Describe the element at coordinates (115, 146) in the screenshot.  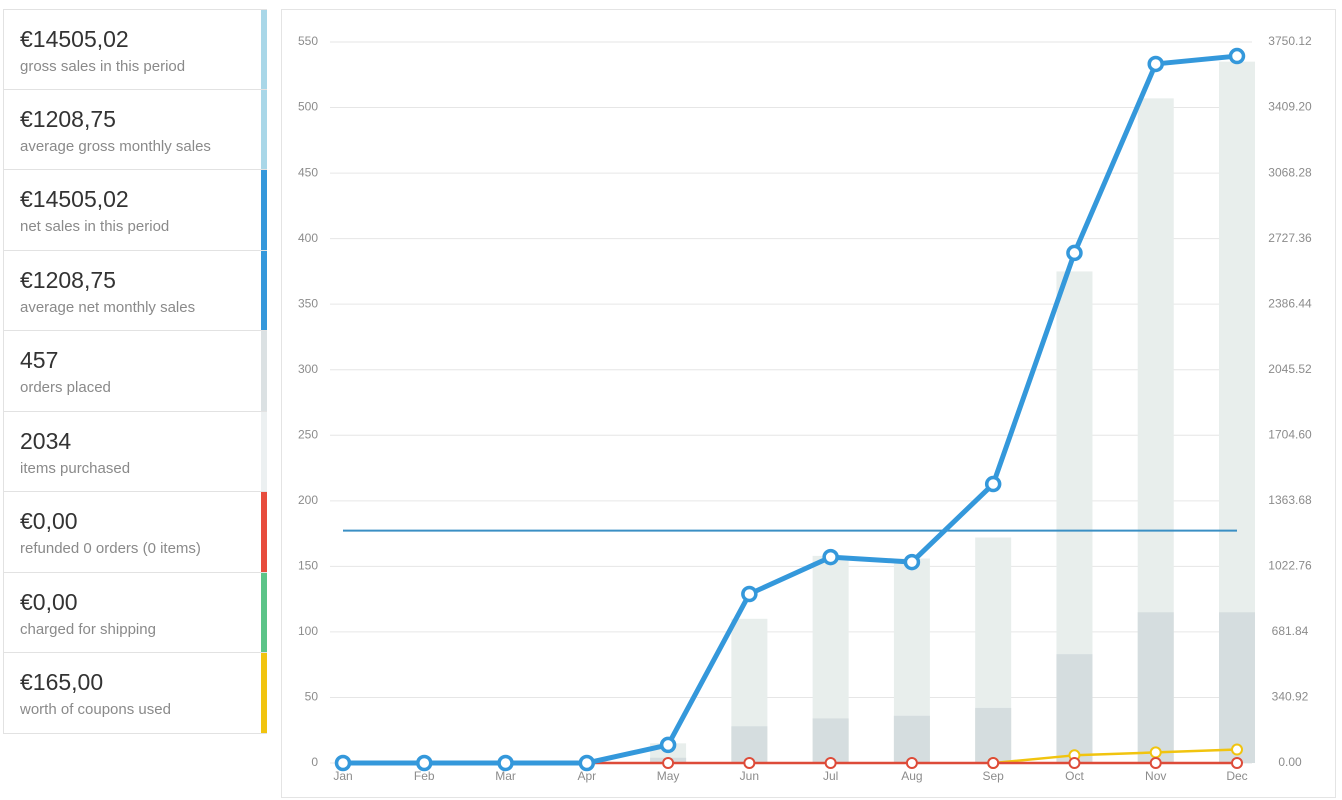
I see `summary-label: average gross monthly sales` at that location.